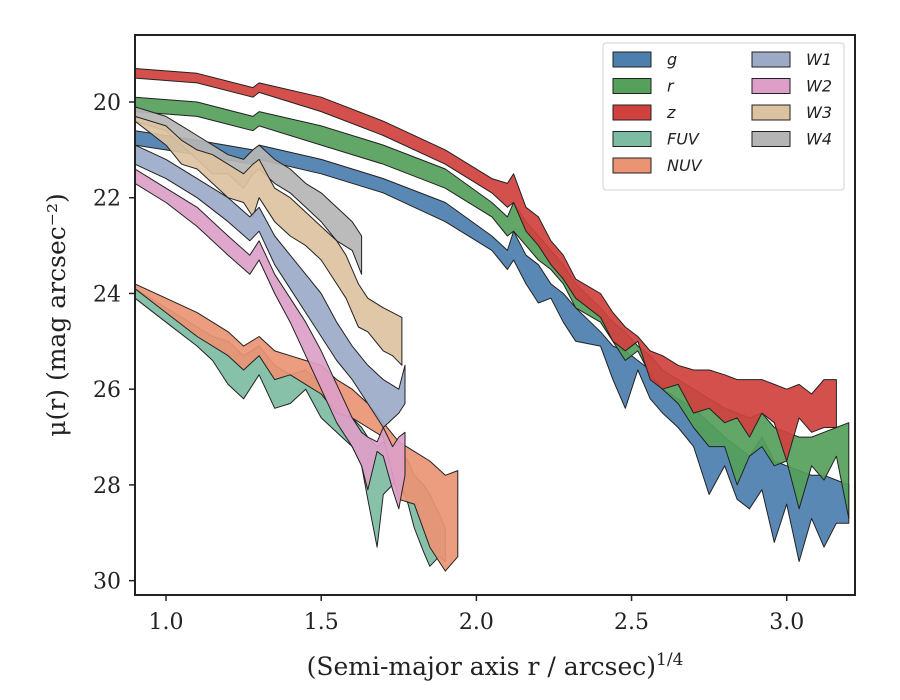 This screenshot has height=700, width=900. What do you see at coordinates (632, 86) in the screenshot?
I see `legend-swatch-r` at bounding box center [632, 86].